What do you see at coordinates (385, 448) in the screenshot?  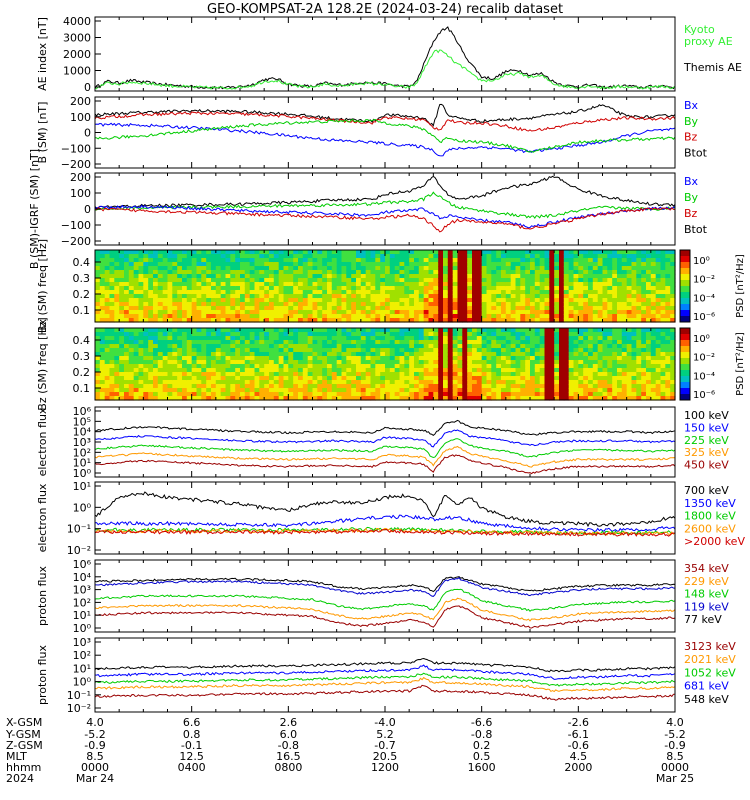 I see `series-line` at bounding box center [385, 448].